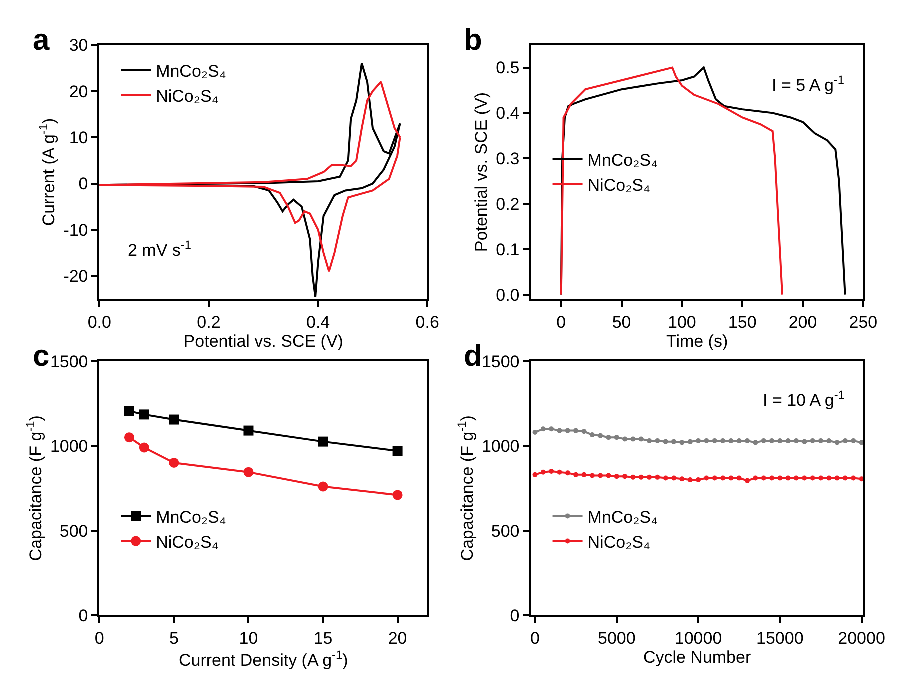  What do you see at coordinates (76, 276) in the screenshot?
I see `y-tick-label: -20` at bounding box center [76, 276].